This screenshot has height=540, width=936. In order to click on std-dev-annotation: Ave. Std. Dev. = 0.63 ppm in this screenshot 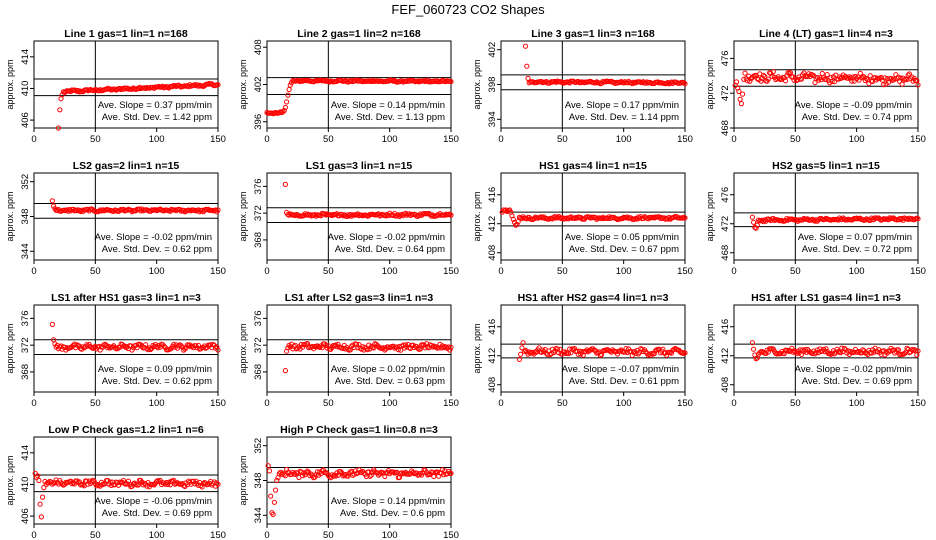, I will do `click(390, 381)`.